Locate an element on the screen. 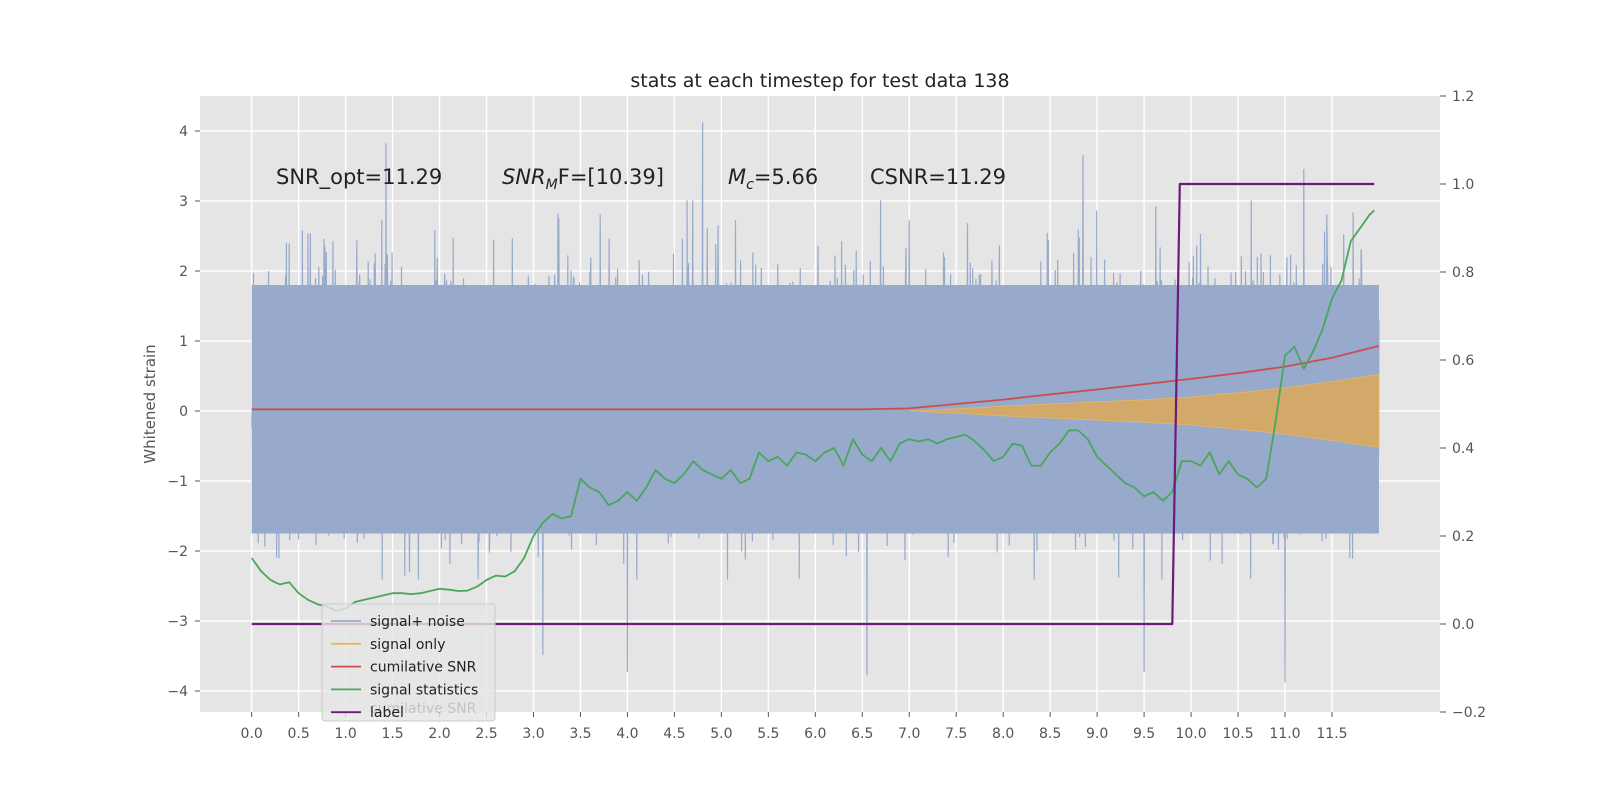 Image resolution: width=1600 pixels, height=800 pixels. x-tick-label: 8.5 is located at coordinates (1050, 734).